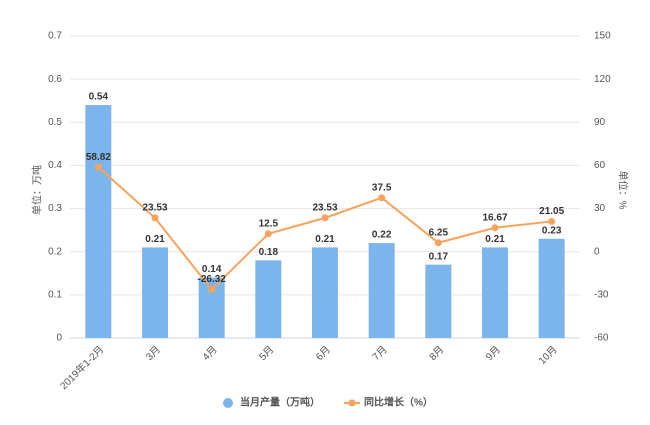 The height and width of the screenshot is (425, 650). Describe the element at coordinates (269, 252) in the screenshot. I see `value-label: 0.18` at that location.